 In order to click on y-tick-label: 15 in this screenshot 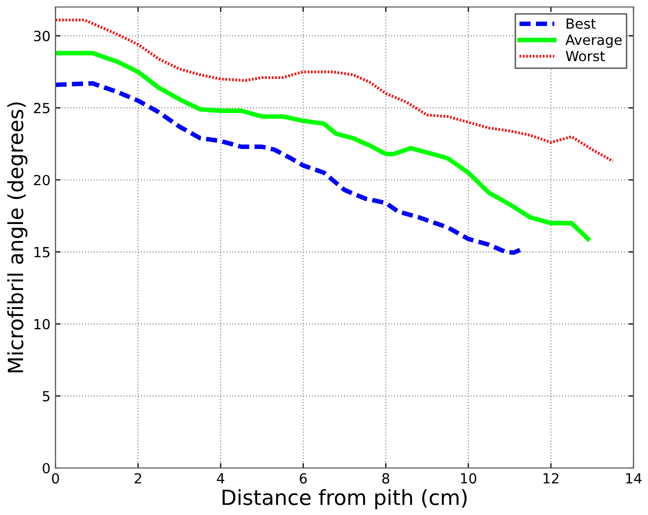, I will do `click(42, 252)`.